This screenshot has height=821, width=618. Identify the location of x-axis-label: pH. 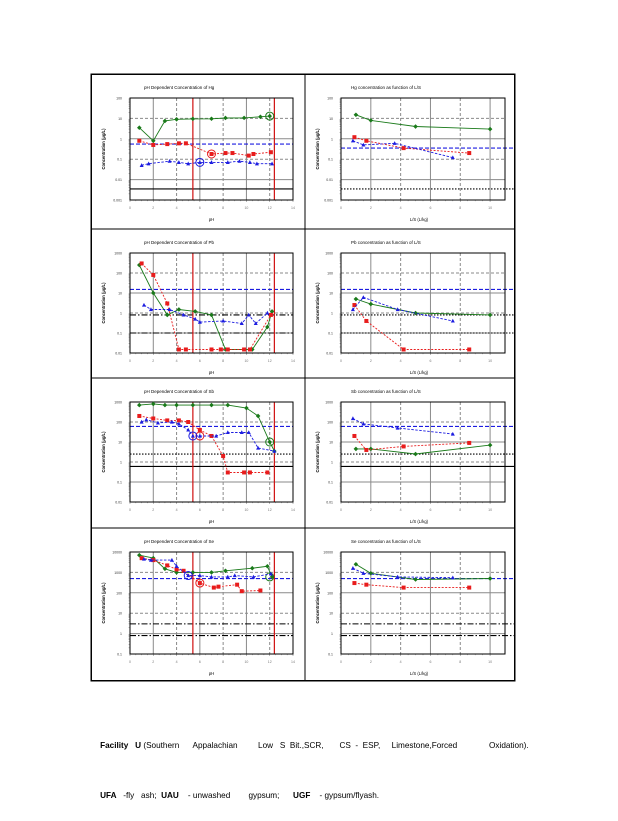
(211, 673).